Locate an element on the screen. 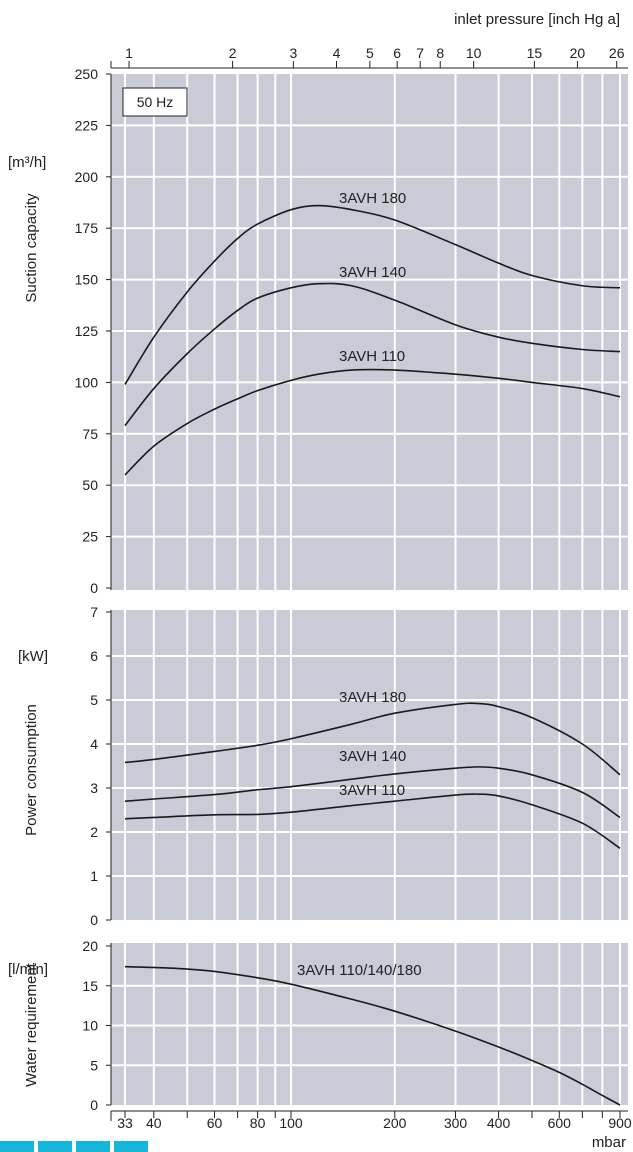  y-axis-unit: [kW] is located at coordinates (33, 656).